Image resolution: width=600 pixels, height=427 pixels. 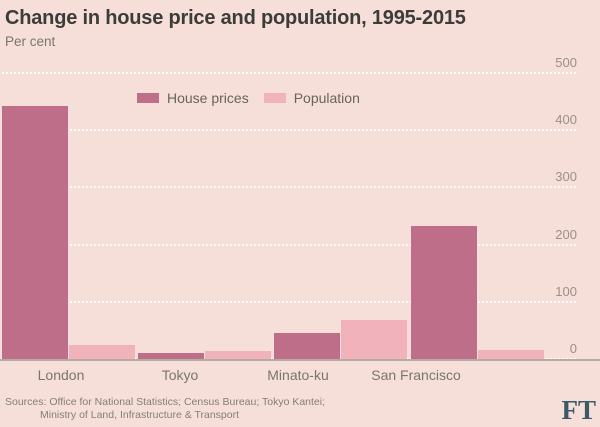 I want to click on y-tick-500: 500, so click(x=566, y=62).